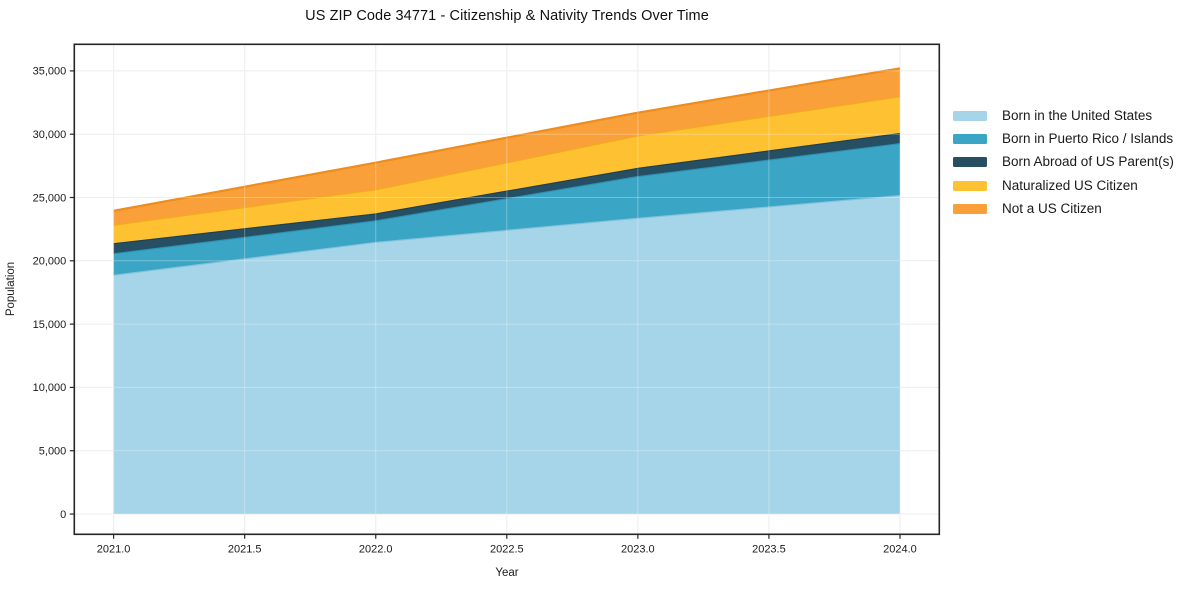 This screenshot has width=1189, height=590. Describe the element at coordinates (507, 549) in the screenshot. I see `x-tick-label: 2022.5` at that location.